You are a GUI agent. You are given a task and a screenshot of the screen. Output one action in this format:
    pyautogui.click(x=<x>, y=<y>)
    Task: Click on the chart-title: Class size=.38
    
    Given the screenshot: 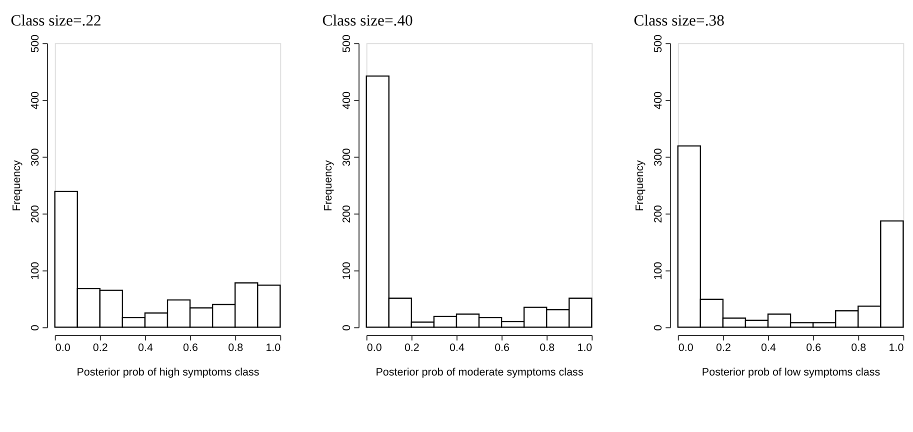 What is the action you would take?
    pyautogui.click(x=679, y=21)
    